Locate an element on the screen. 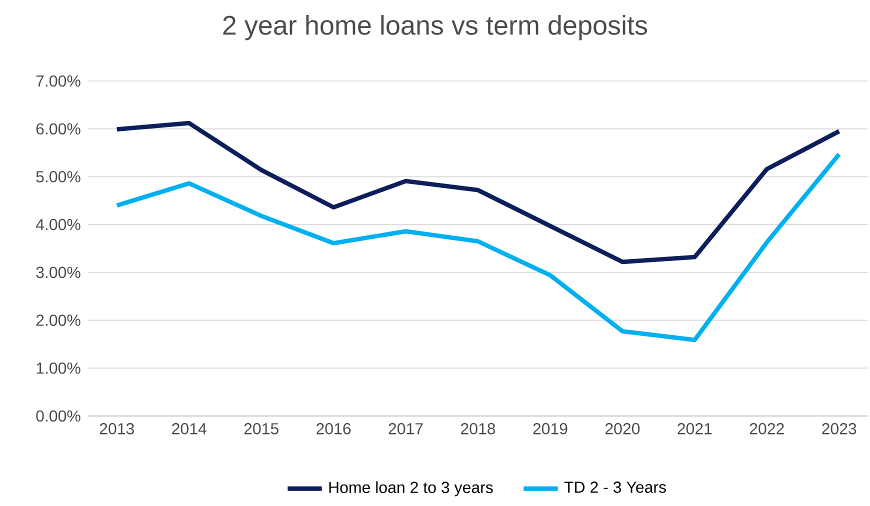 This screenshot has height=506, width=870. x-tick-label: 2016 is located at coordinates (333, 428).